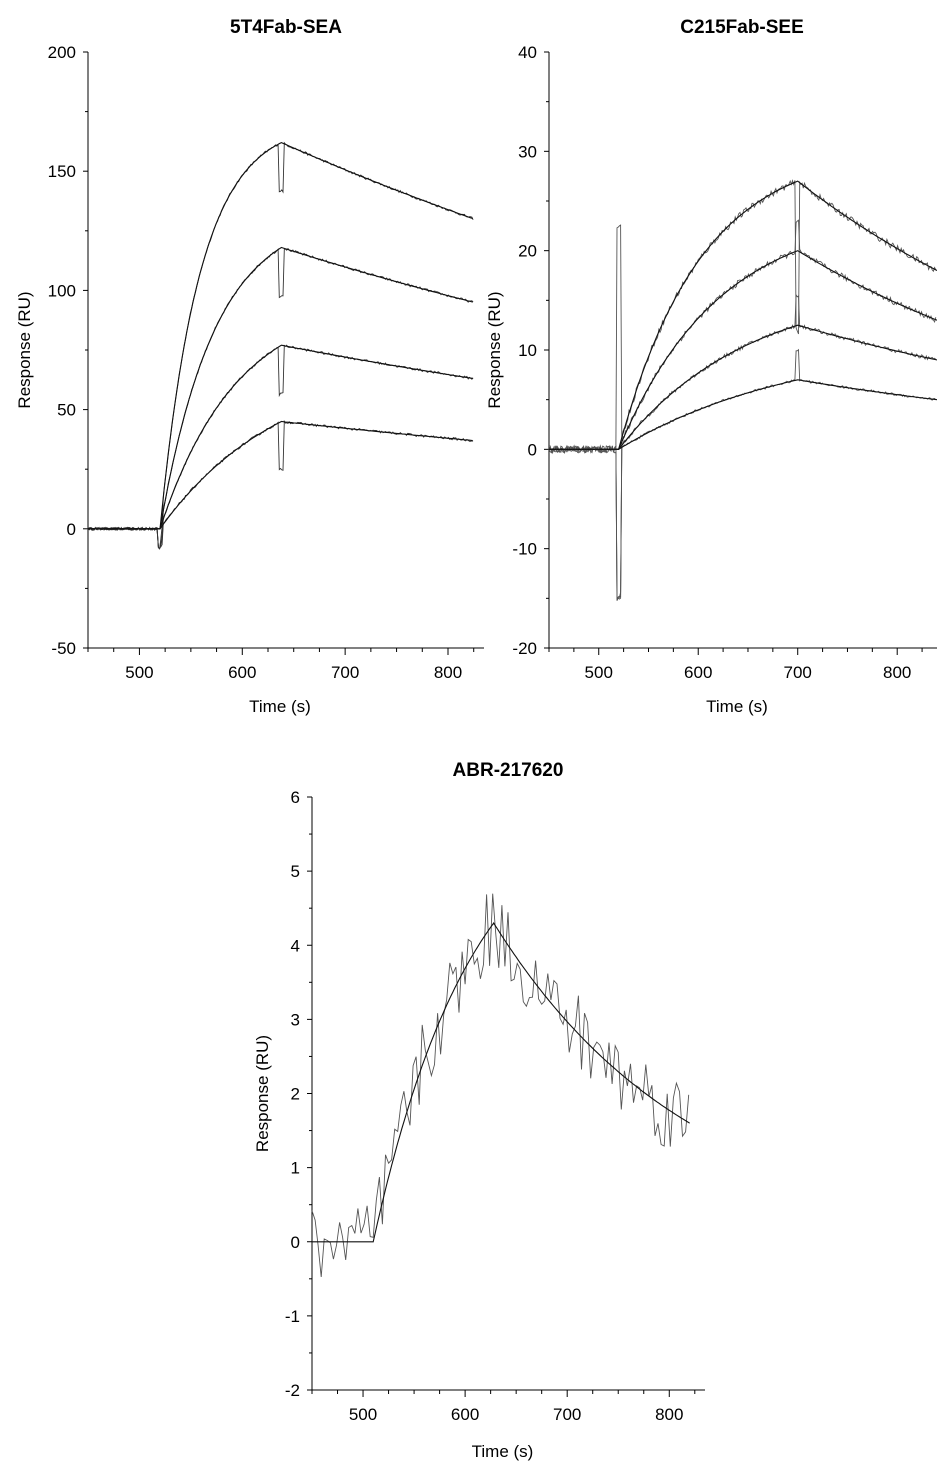  What do you see at coordinates (295, 1168) in the screenshot?
I see `y-tick-label: 1` at bounding box center [295, 1168].